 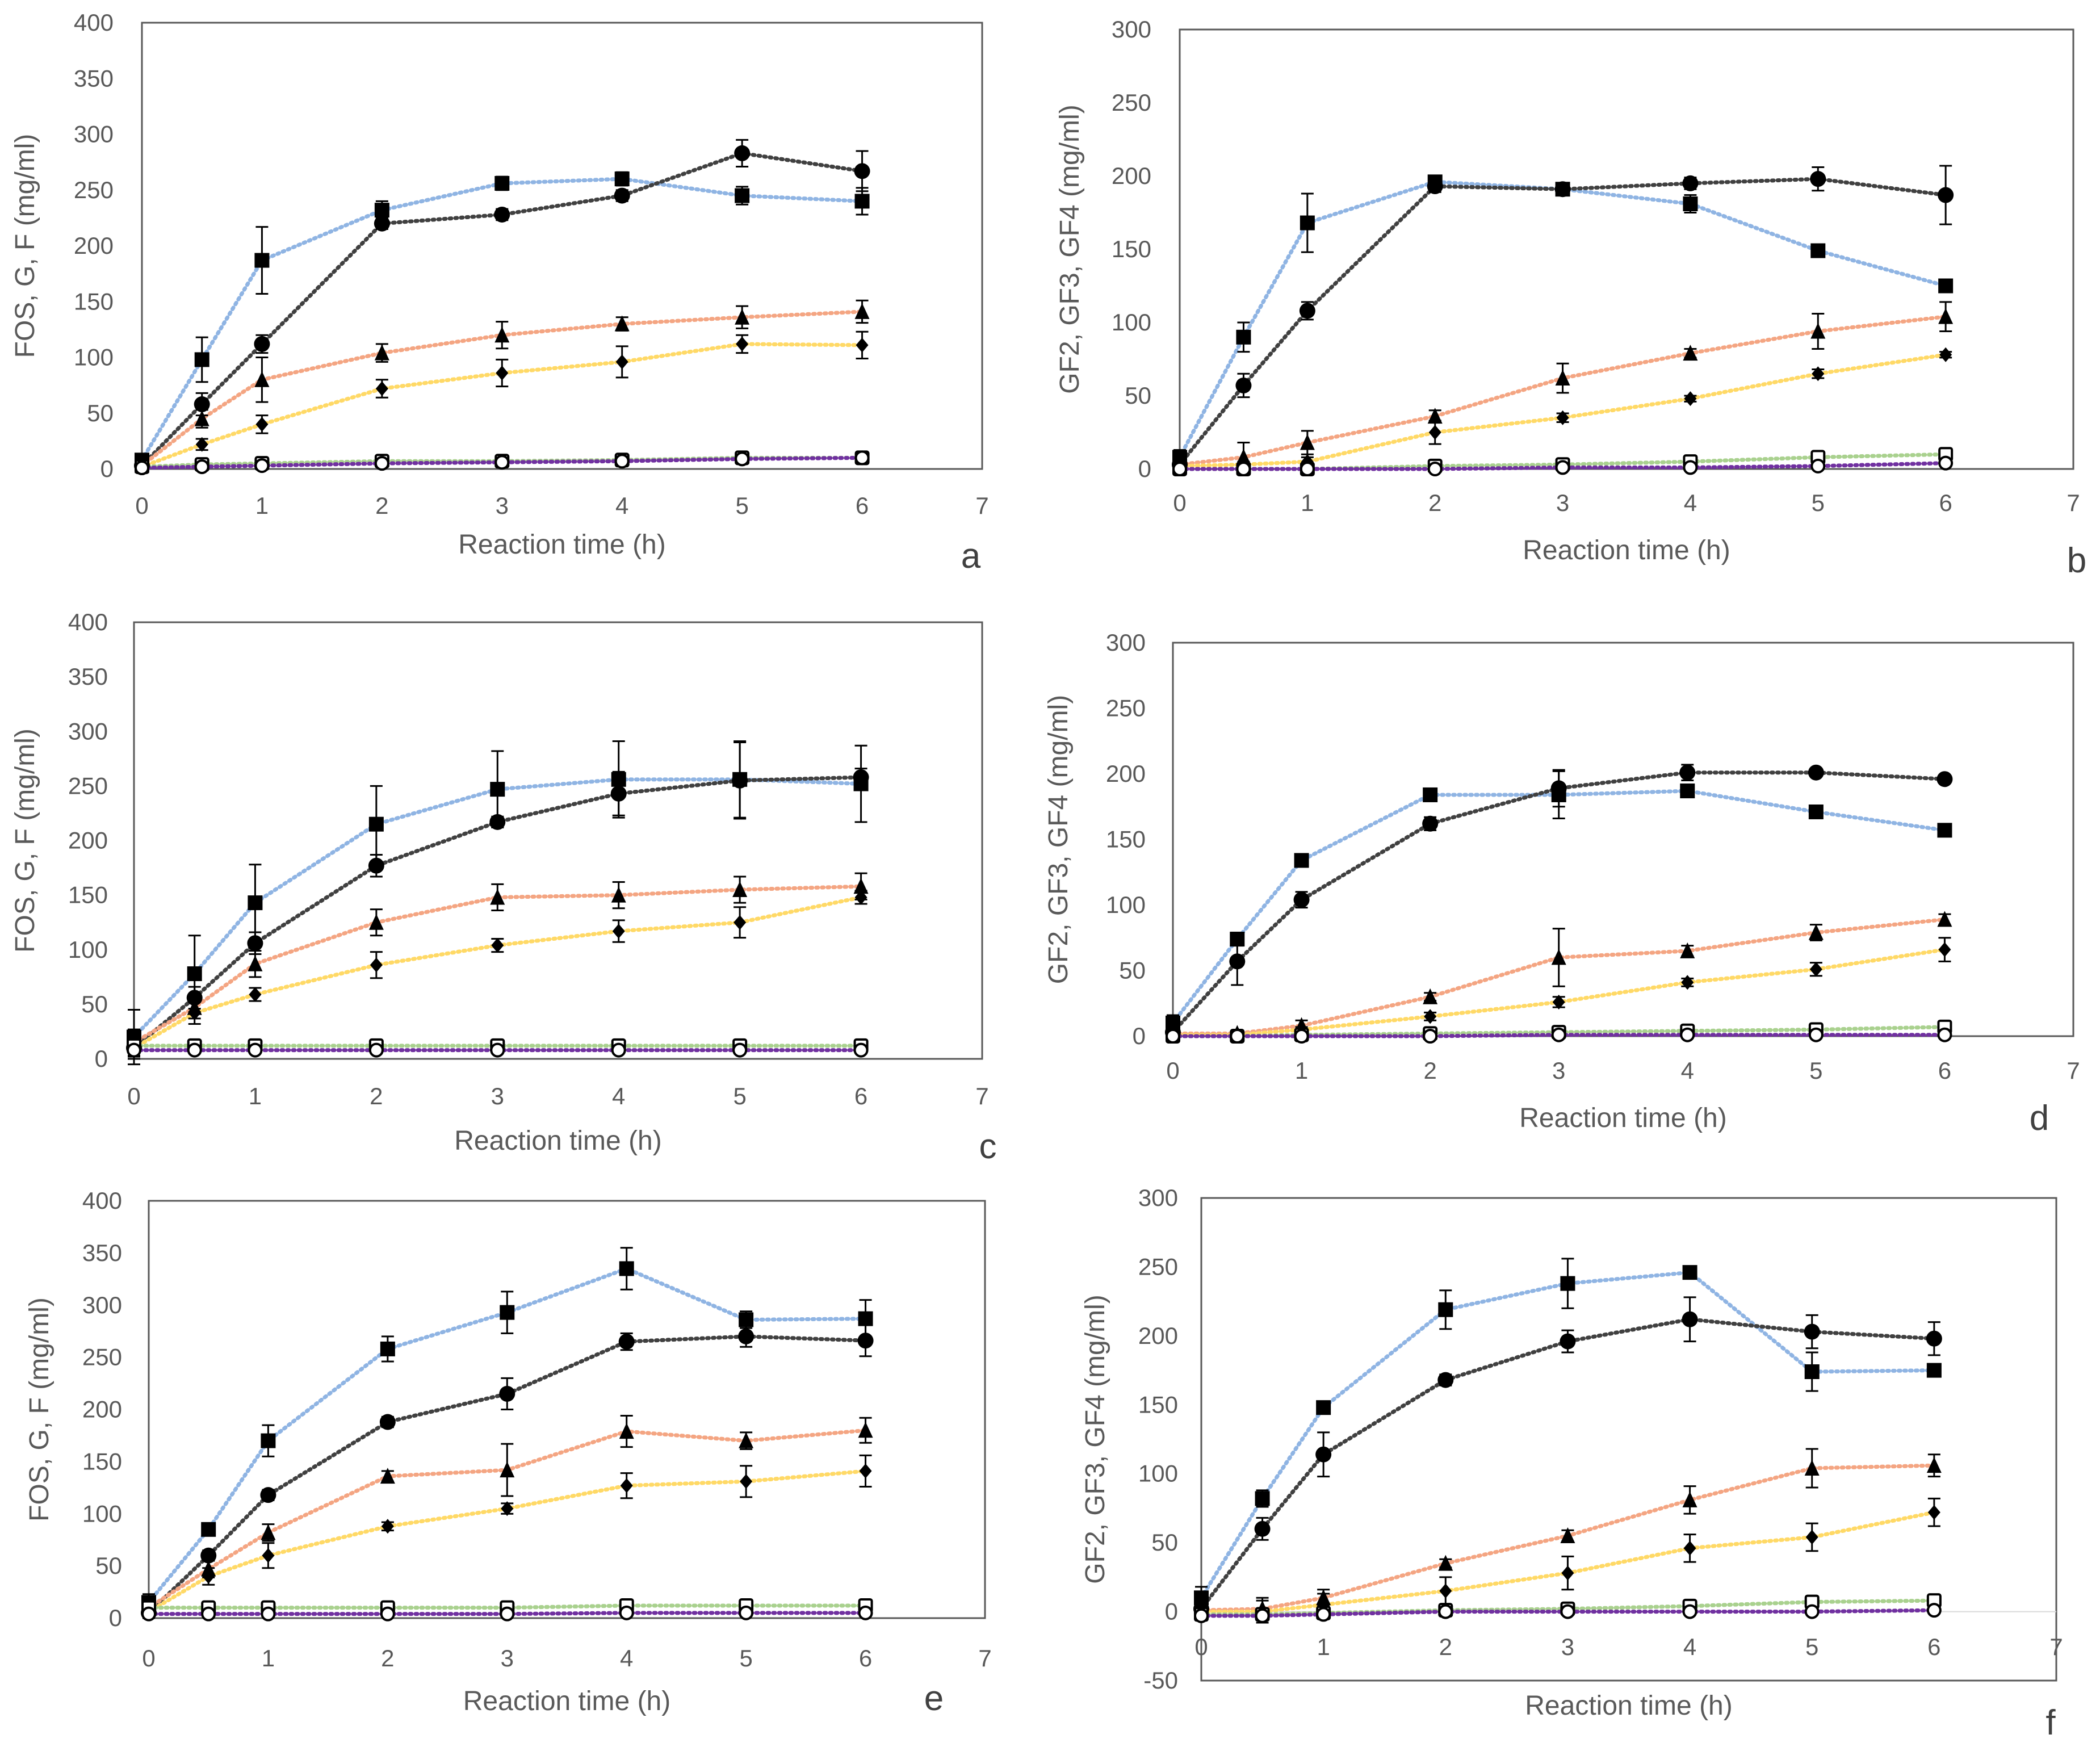 What do you see at coordinates (1562, 410) in the screenshot?
I see `series-line-diamond` at bounding box center [1562, 410].